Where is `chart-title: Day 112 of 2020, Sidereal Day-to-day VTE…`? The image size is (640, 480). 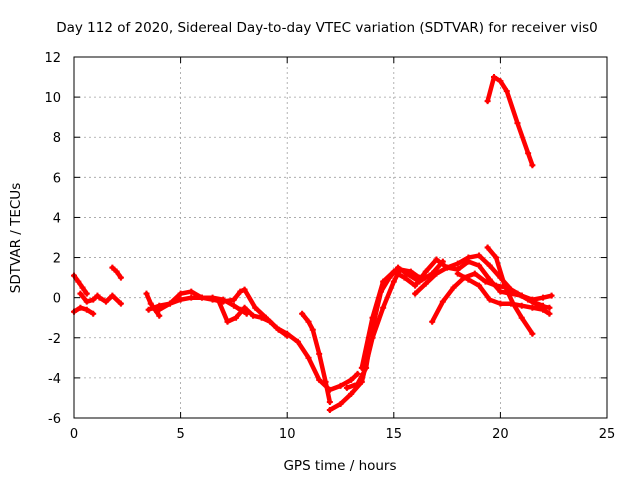
chart-title: Day 112 of 2020, Sidereal Day-to-day VTE… is located at coordinates (327, 28).